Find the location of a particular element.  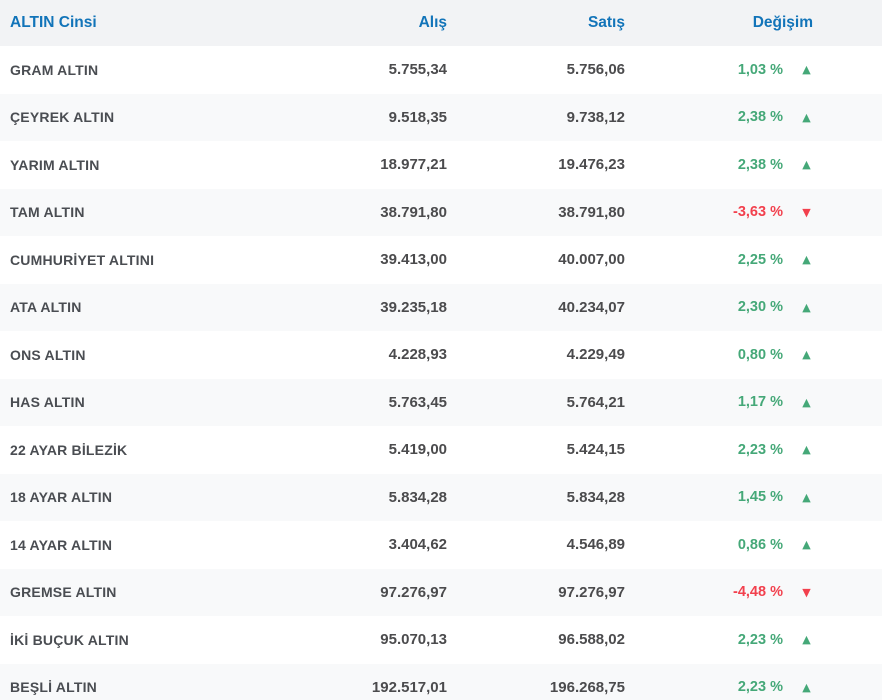

buy-price-value: 5.834,28 is located at coordinates (417, 497).